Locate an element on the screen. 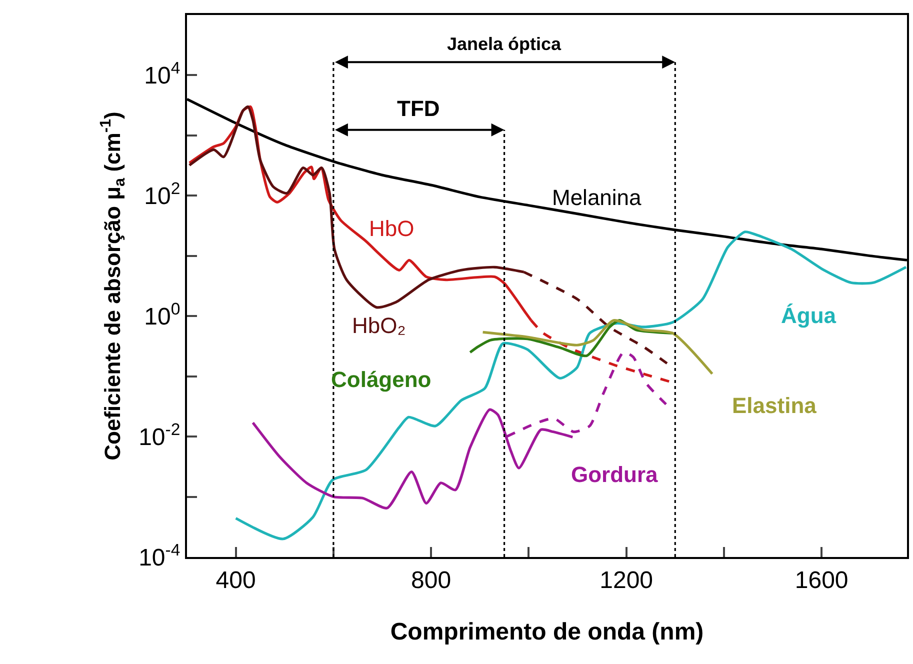  line-series is located at coordinates (598, 347).